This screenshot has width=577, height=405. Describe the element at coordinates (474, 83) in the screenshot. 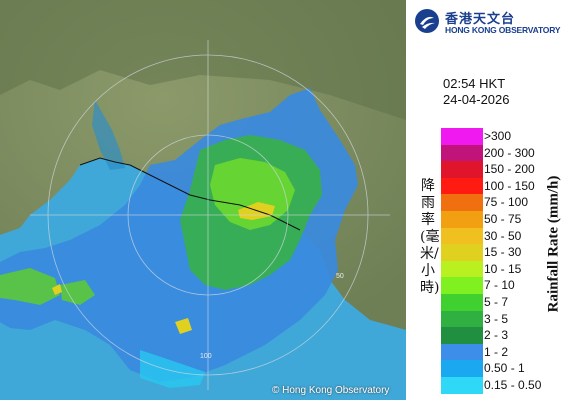

I see `timestamp-time: 02:54 HKT` at that location.